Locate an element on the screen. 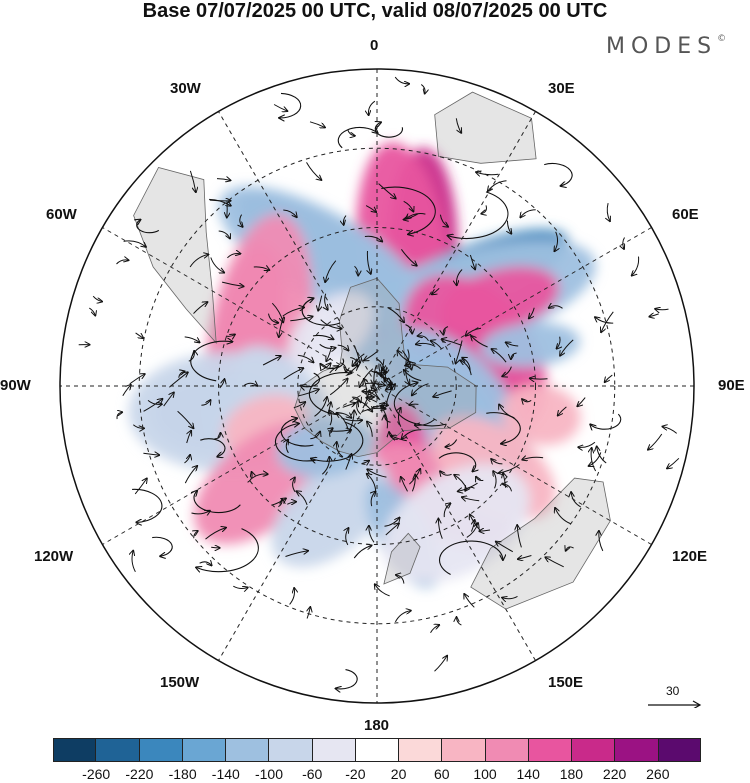  lon-label-30e: 30E is located at coordinates (561, 88).